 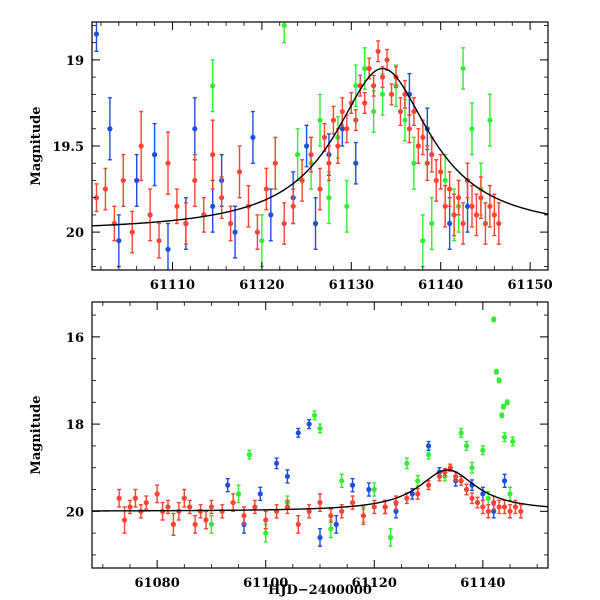 What do you see at coordinates (320, 499) in the screenshot?
I see `series-red` at bounding box center [320, 499].